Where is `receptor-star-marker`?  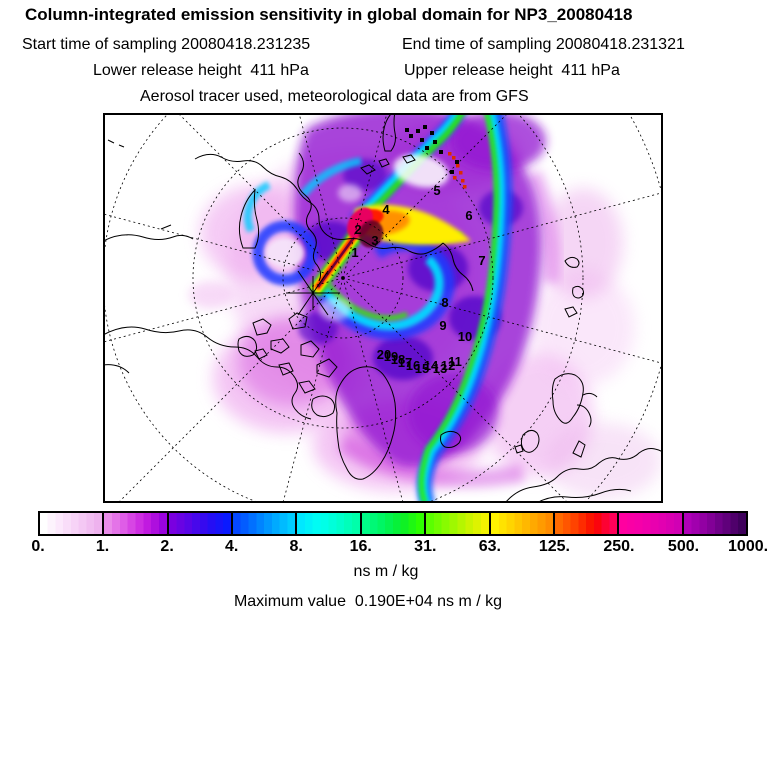
receptor-star-marker is located at coordinates (313, 293).